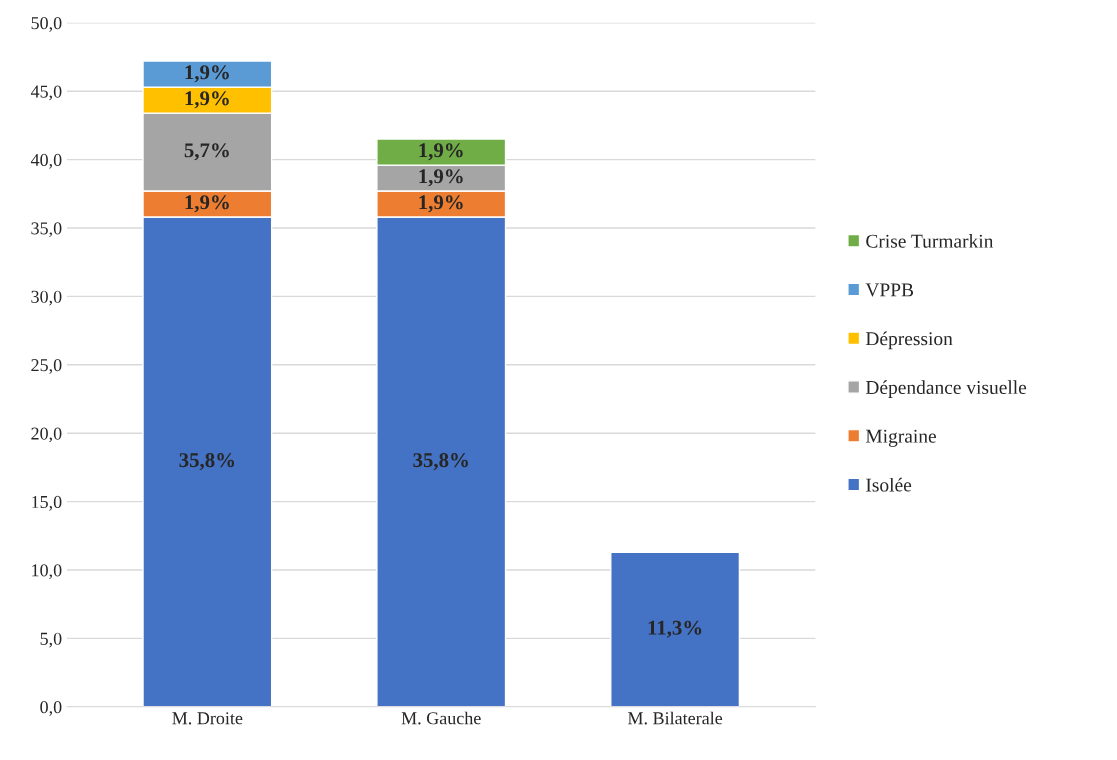 Image resolution: width=1117 pixels, height=760 pixels. I want to click on legend-label: Dépression, so click(909, 340).